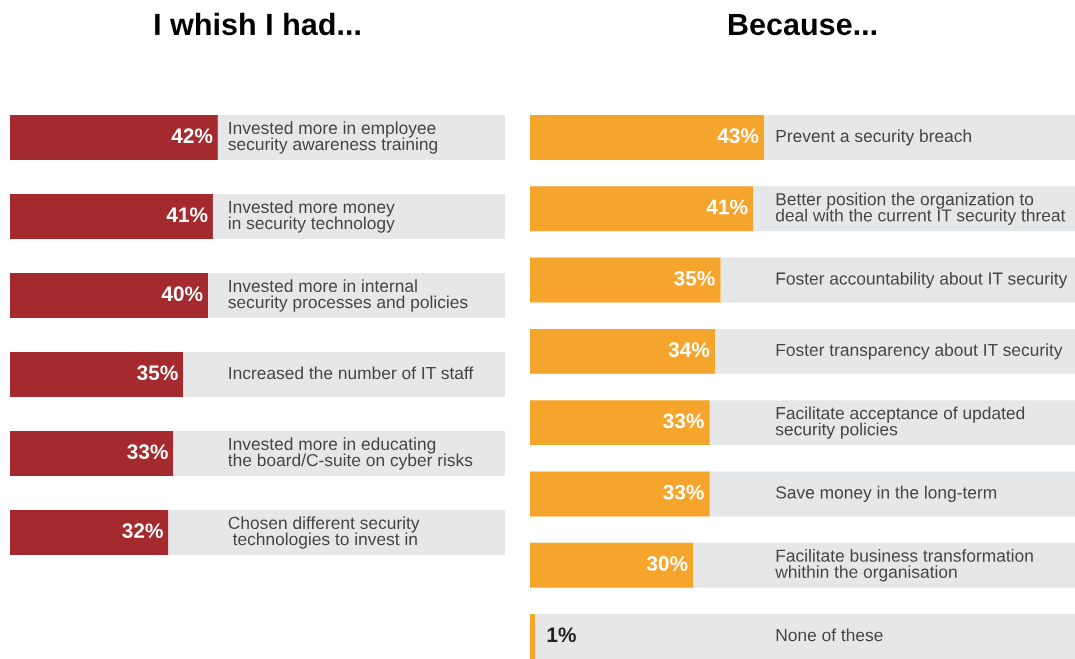  I want to click on data-label: 30%, so click(667, 563).